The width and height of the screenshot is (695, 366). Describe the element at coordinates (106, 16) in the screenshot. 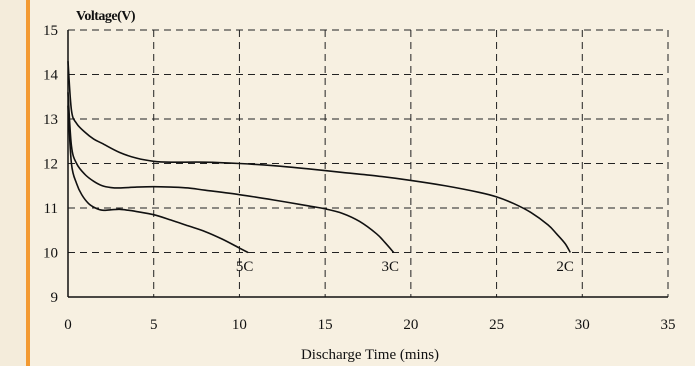

I see `y-axis-title: Voltage(V)` at that location.